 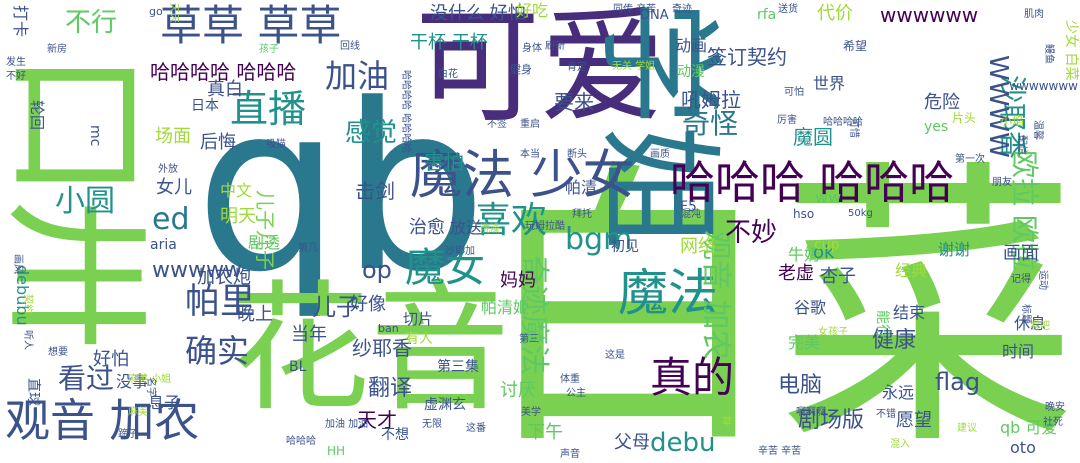 What do you see at coordinates (336, 451) in the screenshot?
I see `cloud-word: HH` at bounding box center [336, 451].